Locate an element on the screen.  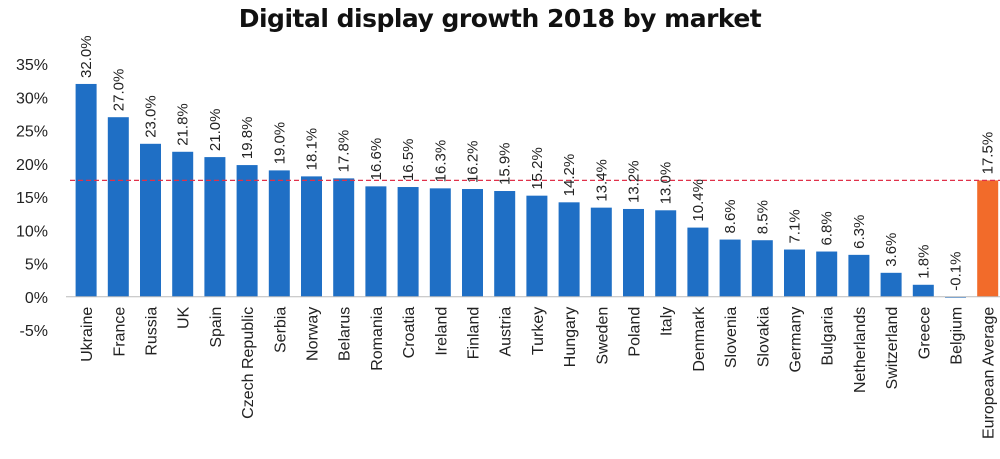
category-label: Ireland is located at coordinates (441, 331).